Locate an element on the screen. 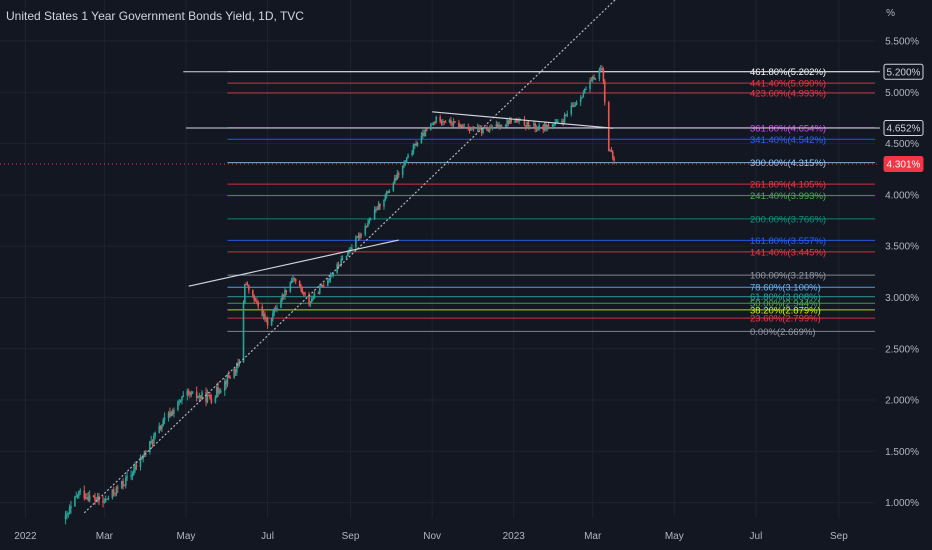 The image size is (932, 550). fib-level-label: 61.80%(3.008%) is located at coordinates (785, 297).